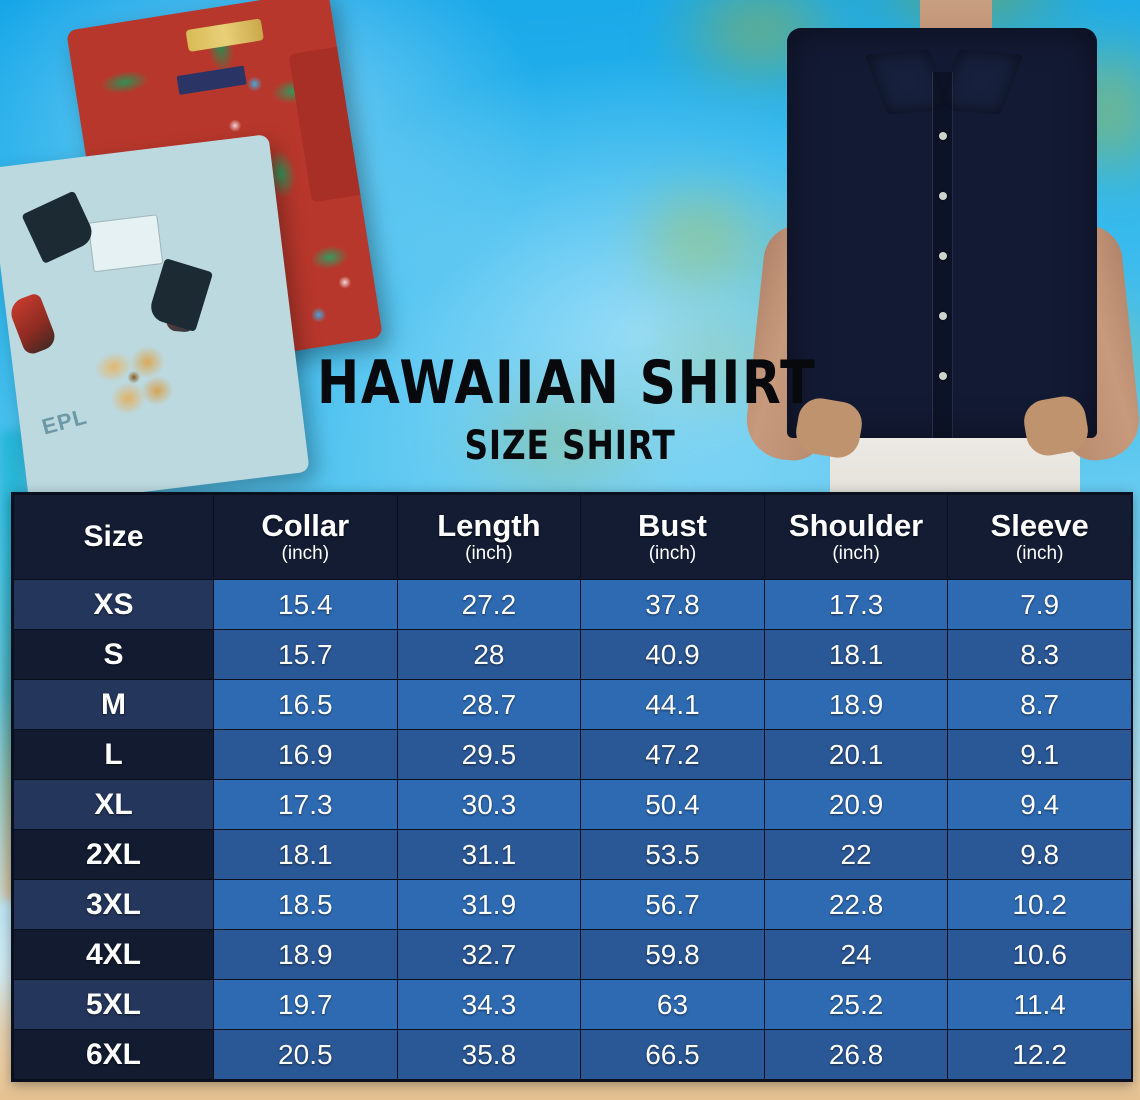  I want to click on cell-size: 4XL, so click(113, 954).